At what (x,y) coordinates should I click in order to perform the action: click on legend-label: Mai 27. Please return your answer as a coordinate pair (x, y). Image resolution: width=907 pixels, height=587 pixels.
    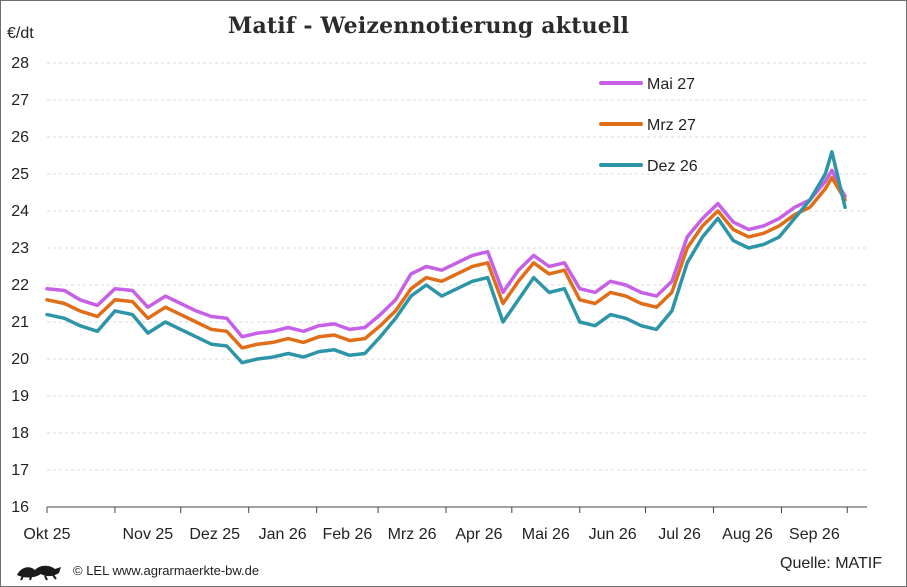
    Looking at the image, I should click on (671, 84).